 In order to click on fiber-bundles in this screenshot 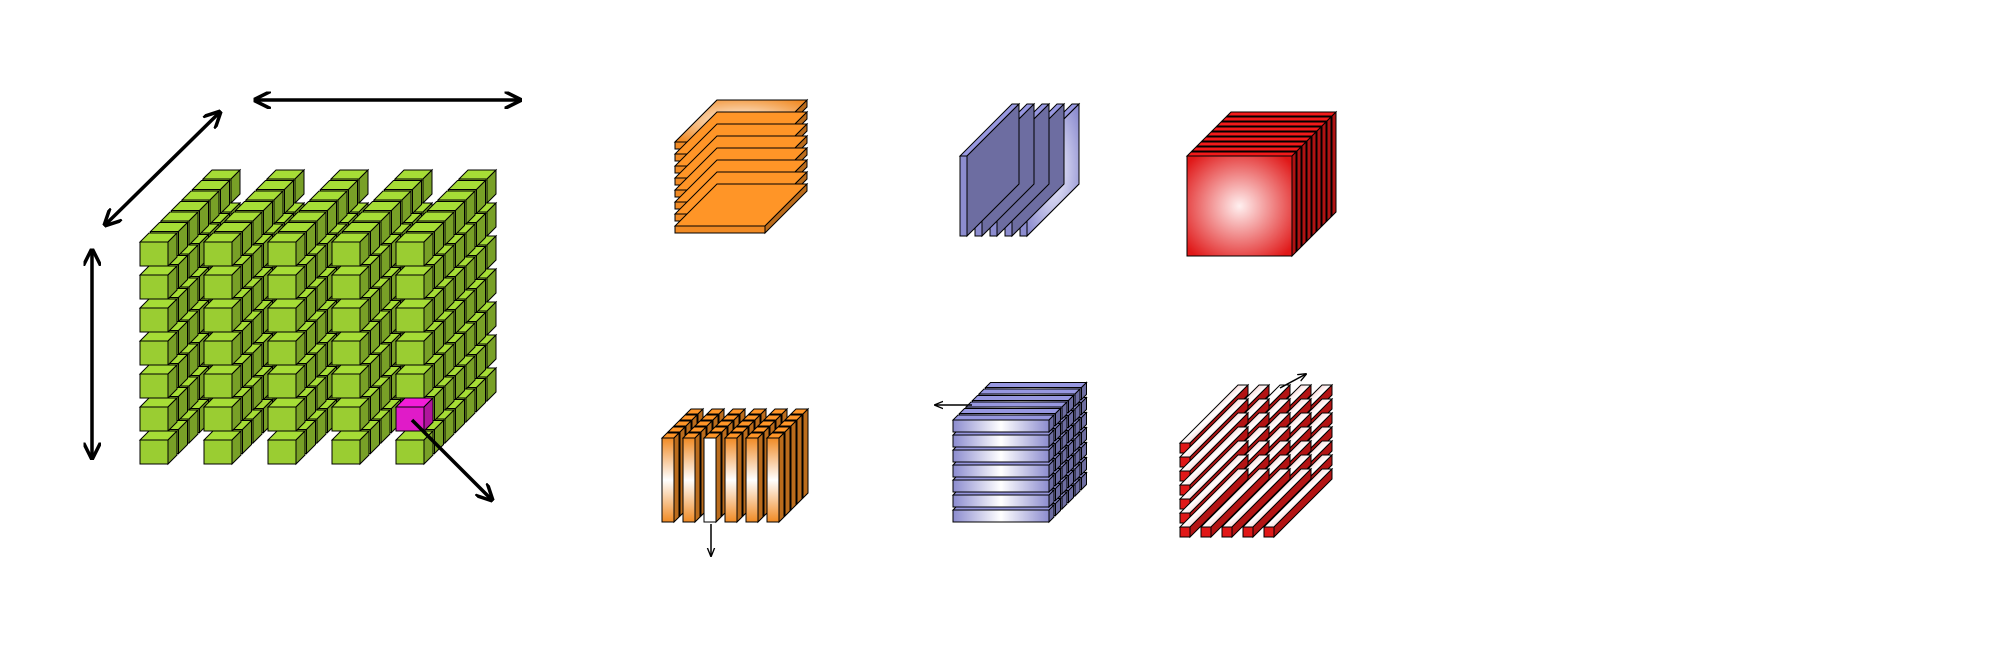, I will do `click(997, 465)`.